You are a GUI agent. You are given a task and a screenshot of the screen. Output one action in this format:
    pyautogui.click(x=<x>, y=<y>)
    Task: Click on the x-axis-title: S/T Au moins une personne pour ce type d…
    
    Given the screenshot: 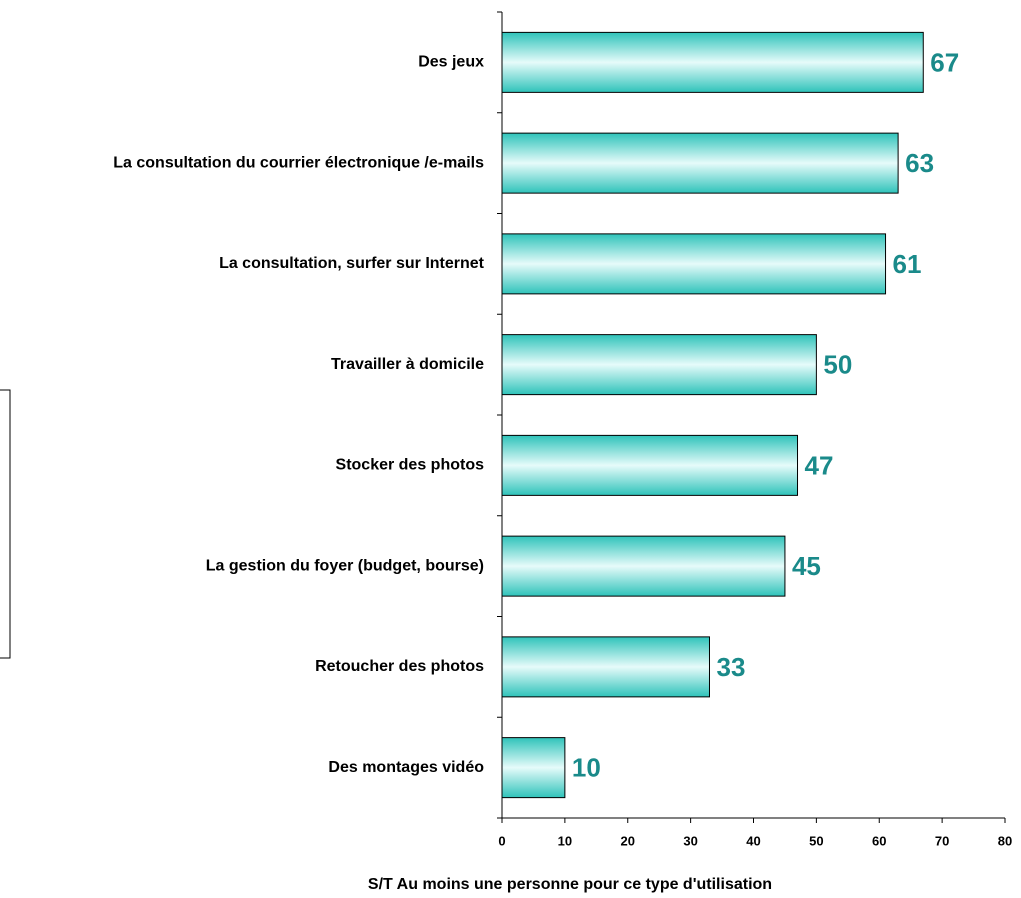 What is the action you would take?
    pyautogui.click(x=570, y=884)
    